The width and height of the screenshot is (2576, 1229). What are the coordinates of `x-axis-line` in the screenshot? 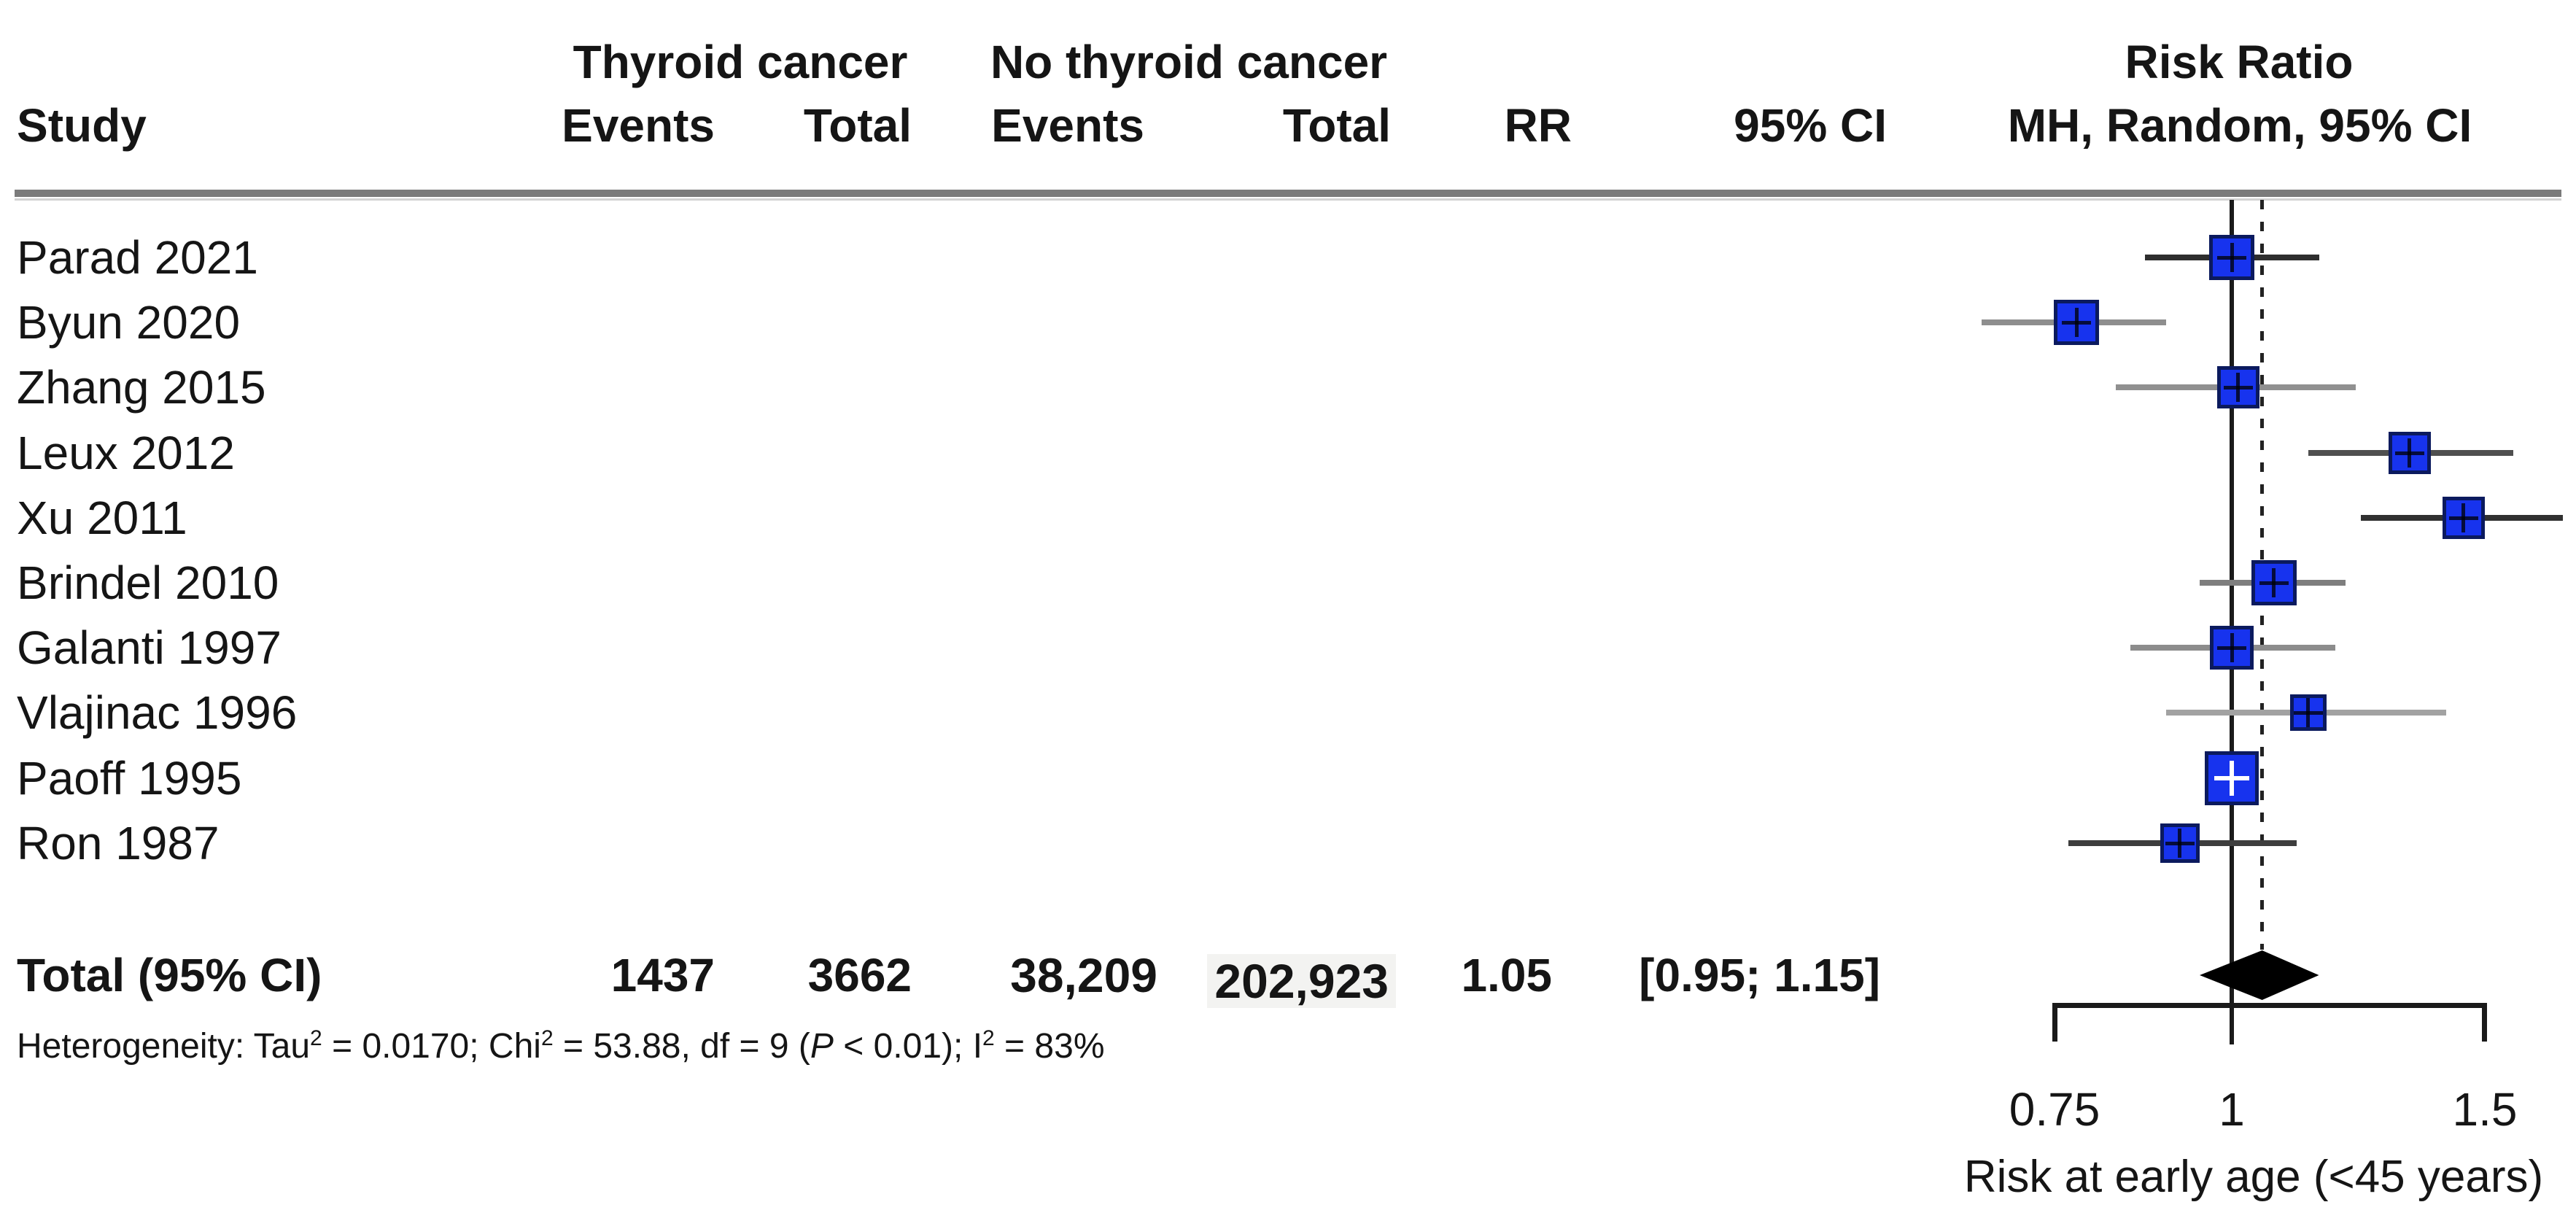 It's located at (2270, 1005).